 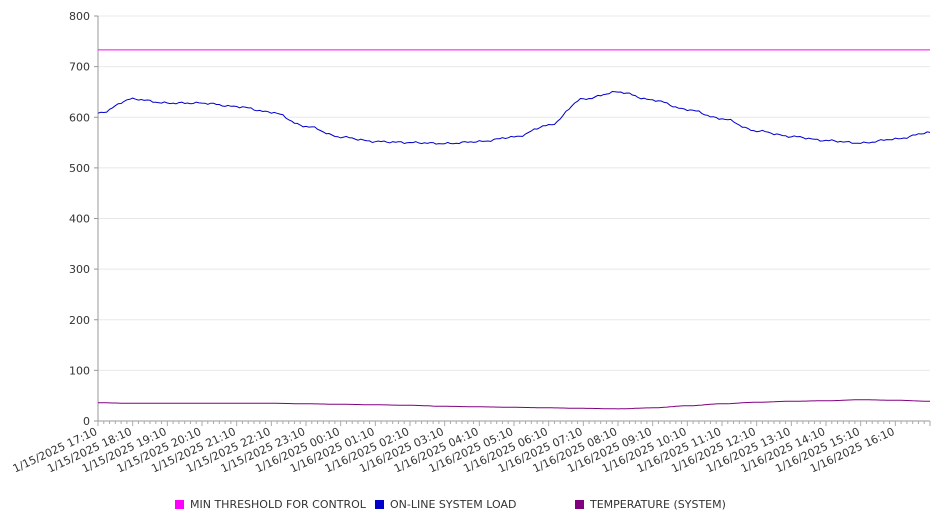 I want to click on legend-item-temperature: TEMPERATURE (SYSTEM), so click(x=650, y=505).